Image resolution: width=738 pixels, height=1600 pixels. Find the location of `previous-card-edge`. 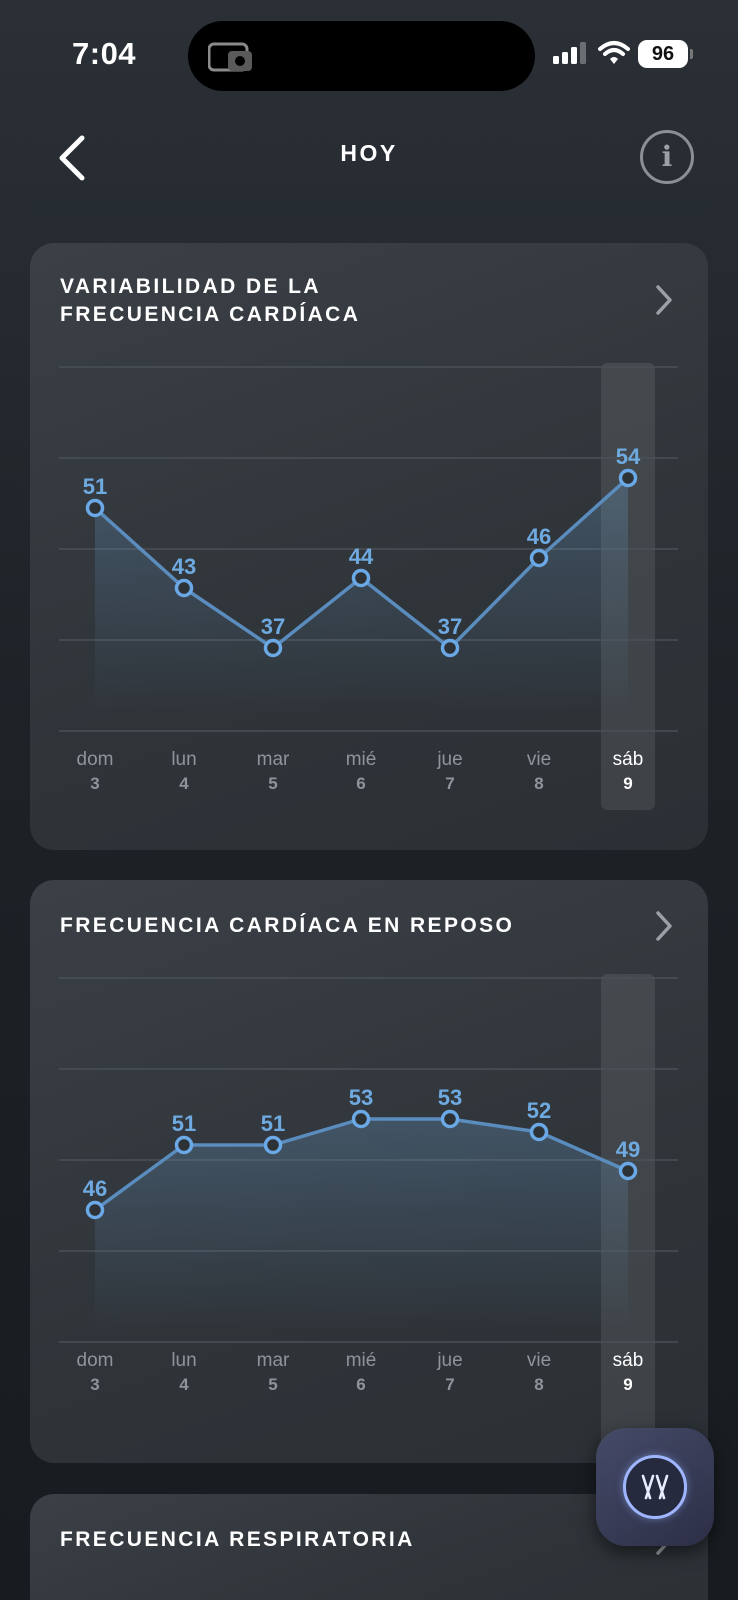

previous-card-edge is located at coordinates (369, 209).